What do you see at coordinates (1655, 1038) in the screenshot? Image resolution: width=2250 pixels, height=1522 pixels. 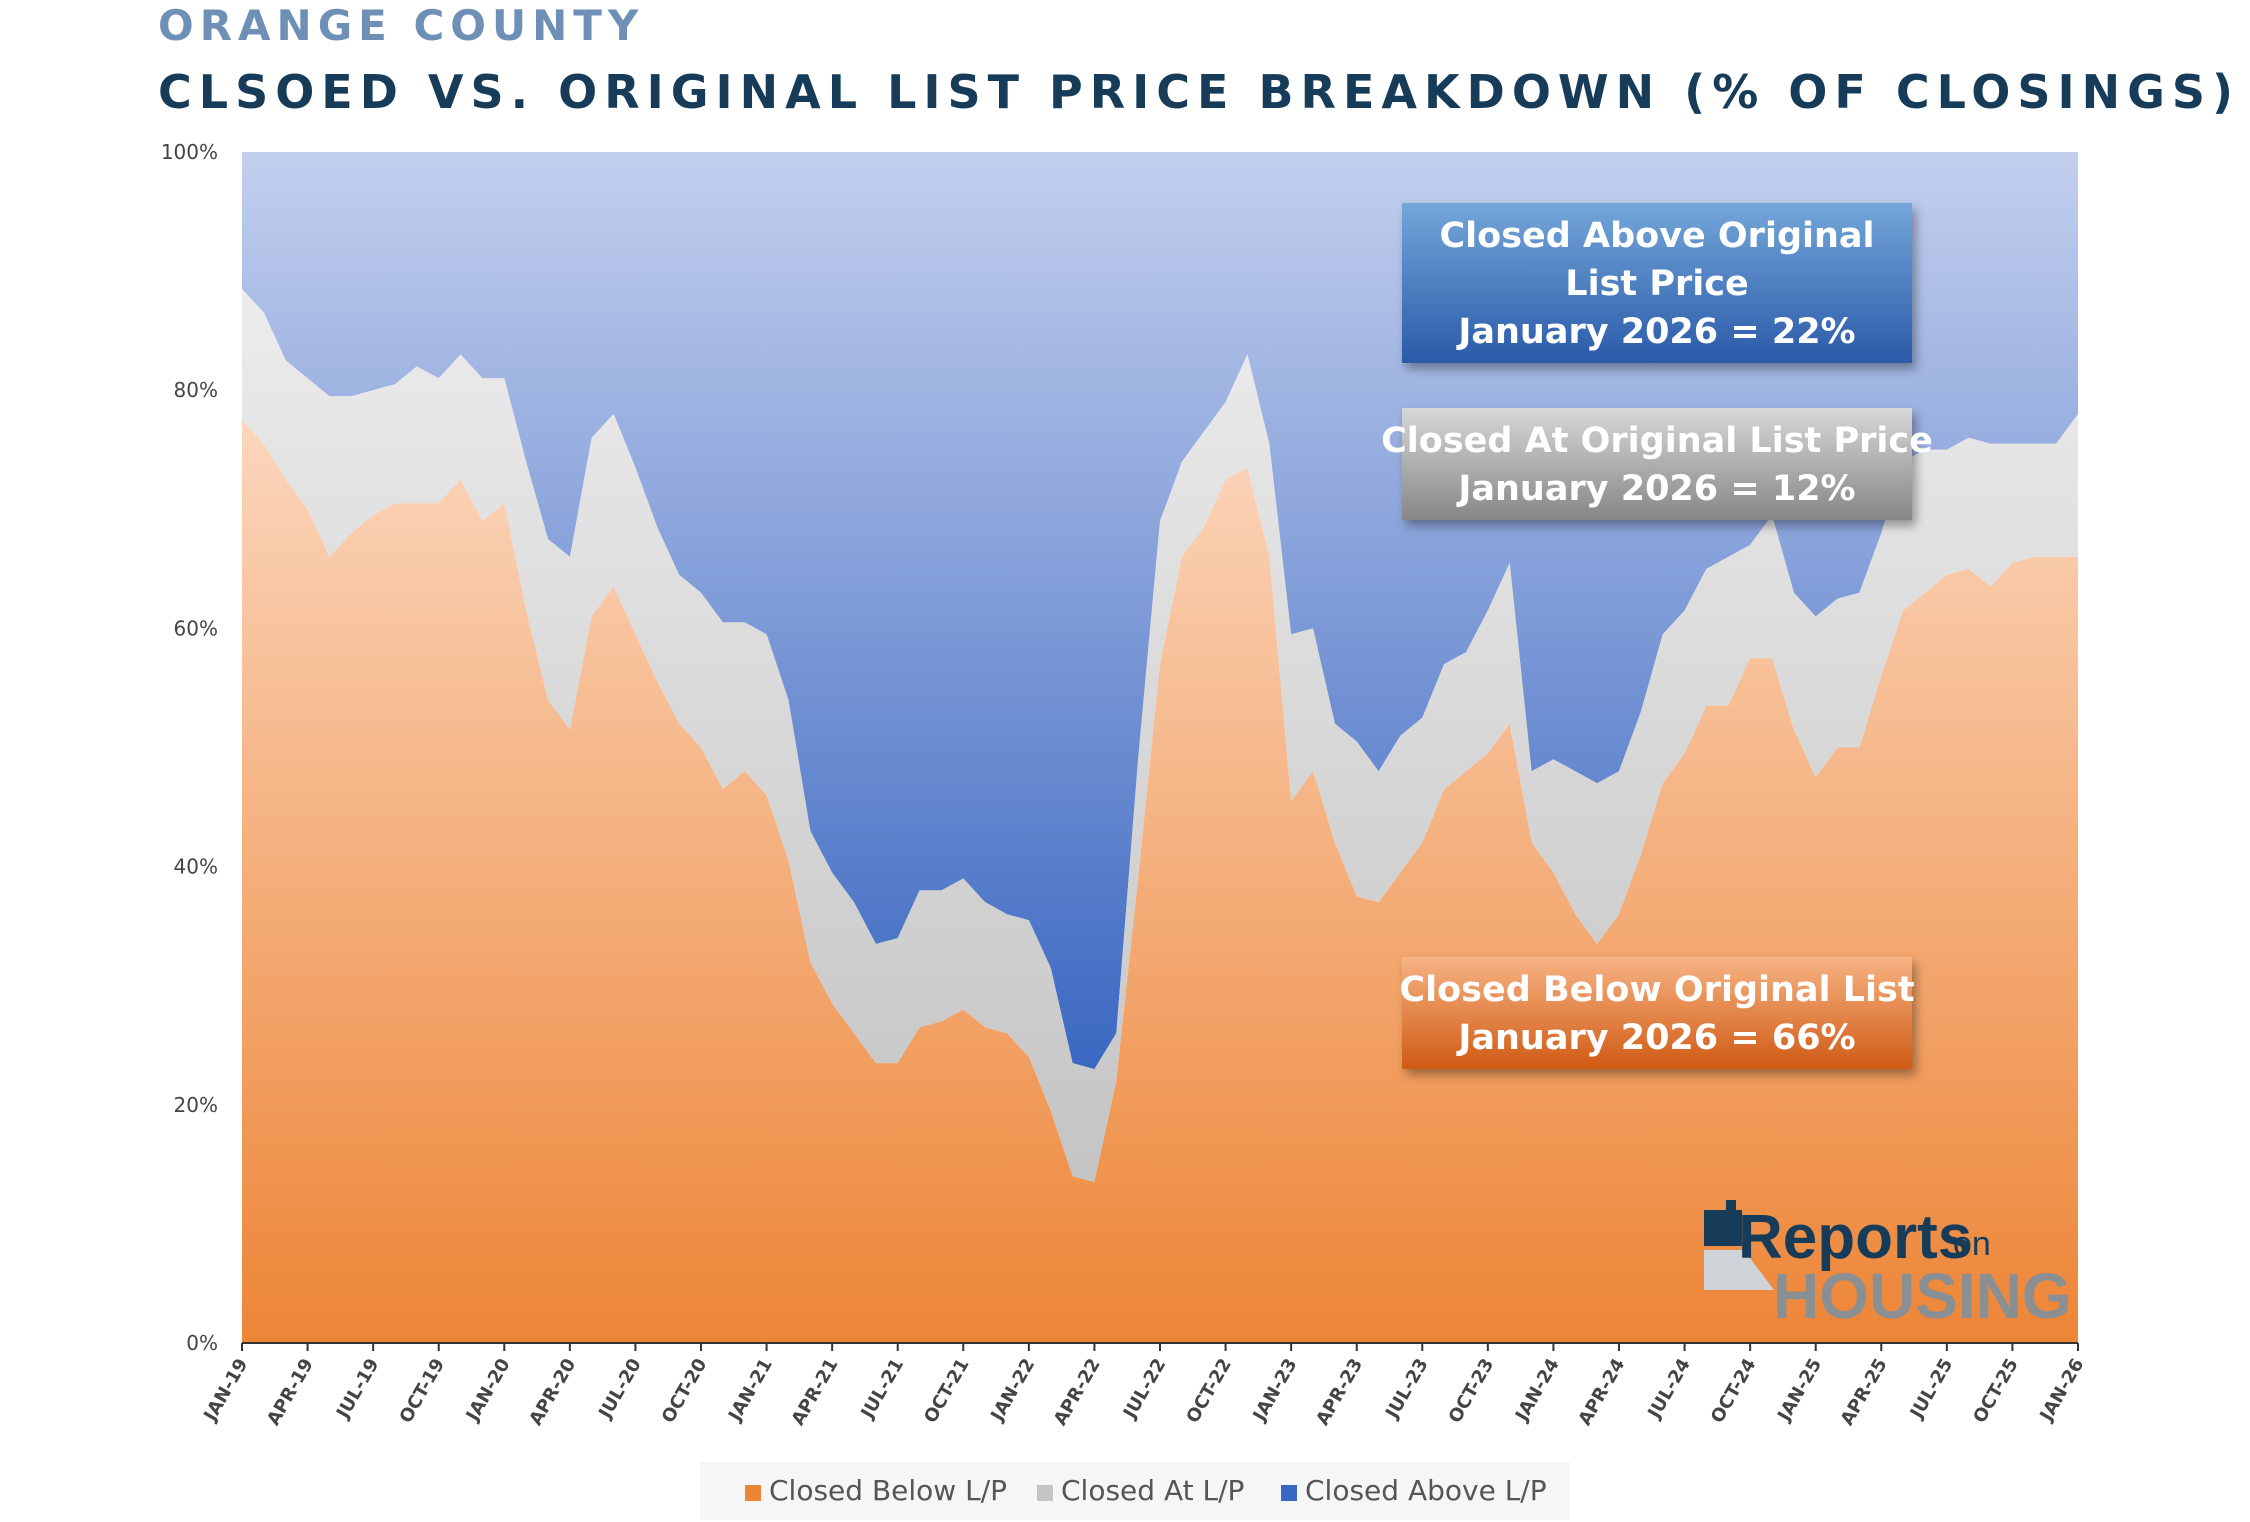 I see `annotation-below-line-2: January 2026 = 66%` at bounding box center [1655, 1038].